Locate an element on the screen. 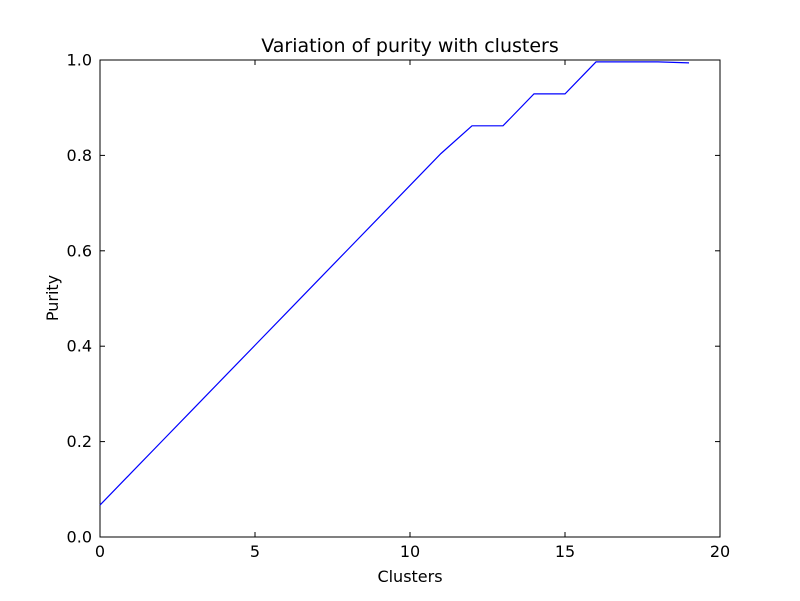 The height and width of the screenshot is (601, 800). y-tick-label: 0.8 is located at coordinates (79, 155).